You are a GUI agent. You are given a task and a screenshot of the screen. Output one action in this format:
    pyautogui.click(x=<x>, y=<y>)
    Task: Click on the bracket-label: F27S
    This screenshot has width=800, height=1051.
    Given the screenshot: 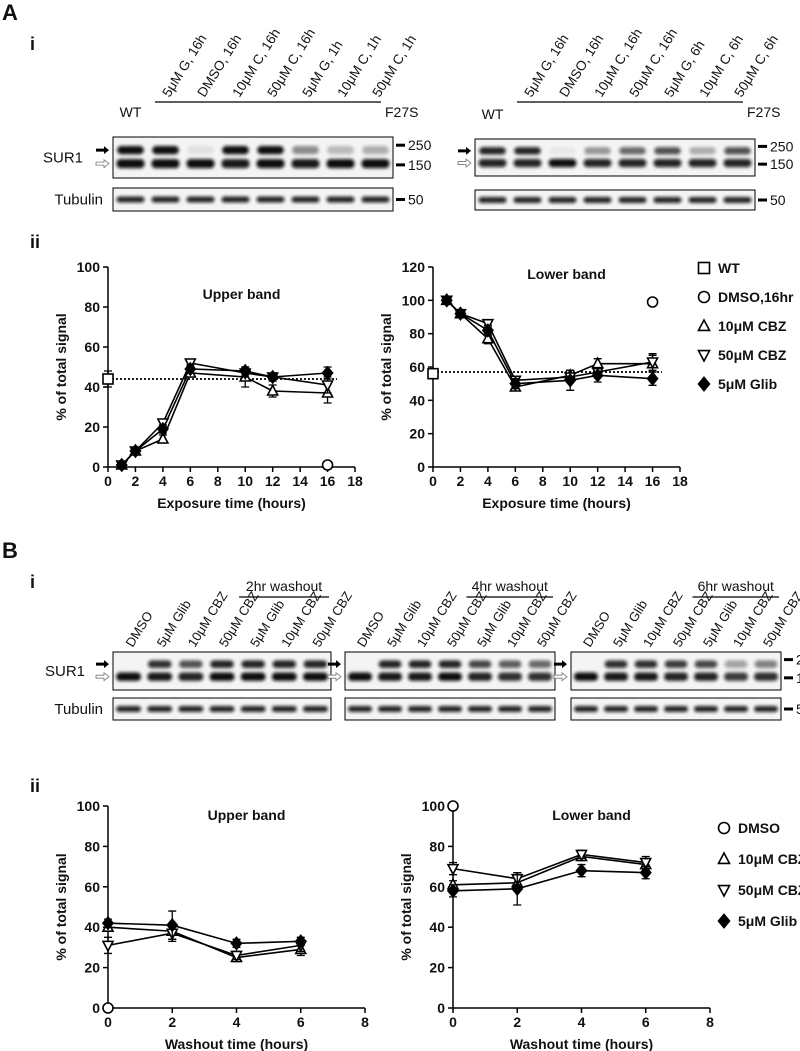 What is the action you would take?
    pyautogui.click(x=763, y=112)
    